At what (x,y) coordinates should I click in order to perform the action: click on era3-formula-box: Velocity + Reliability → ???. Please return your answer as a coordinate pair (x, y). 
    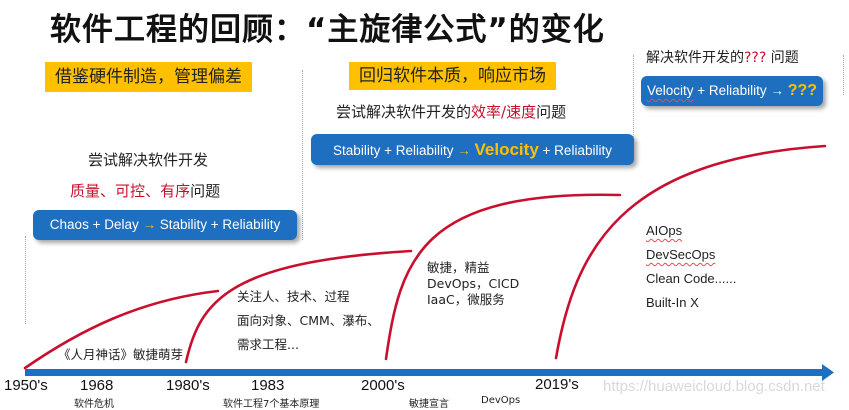
    Looking at the image, I should click on (732, 91).